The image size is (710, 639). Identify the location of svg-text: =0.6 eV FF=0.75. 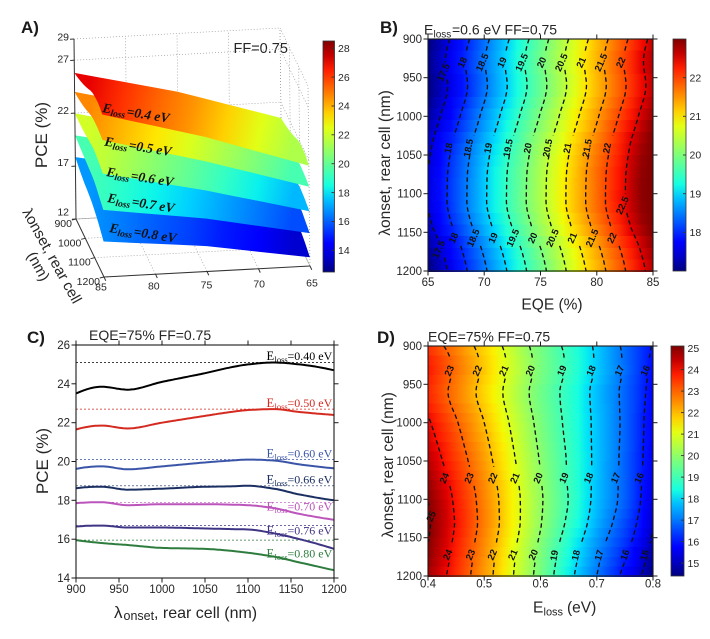
(504, 30).